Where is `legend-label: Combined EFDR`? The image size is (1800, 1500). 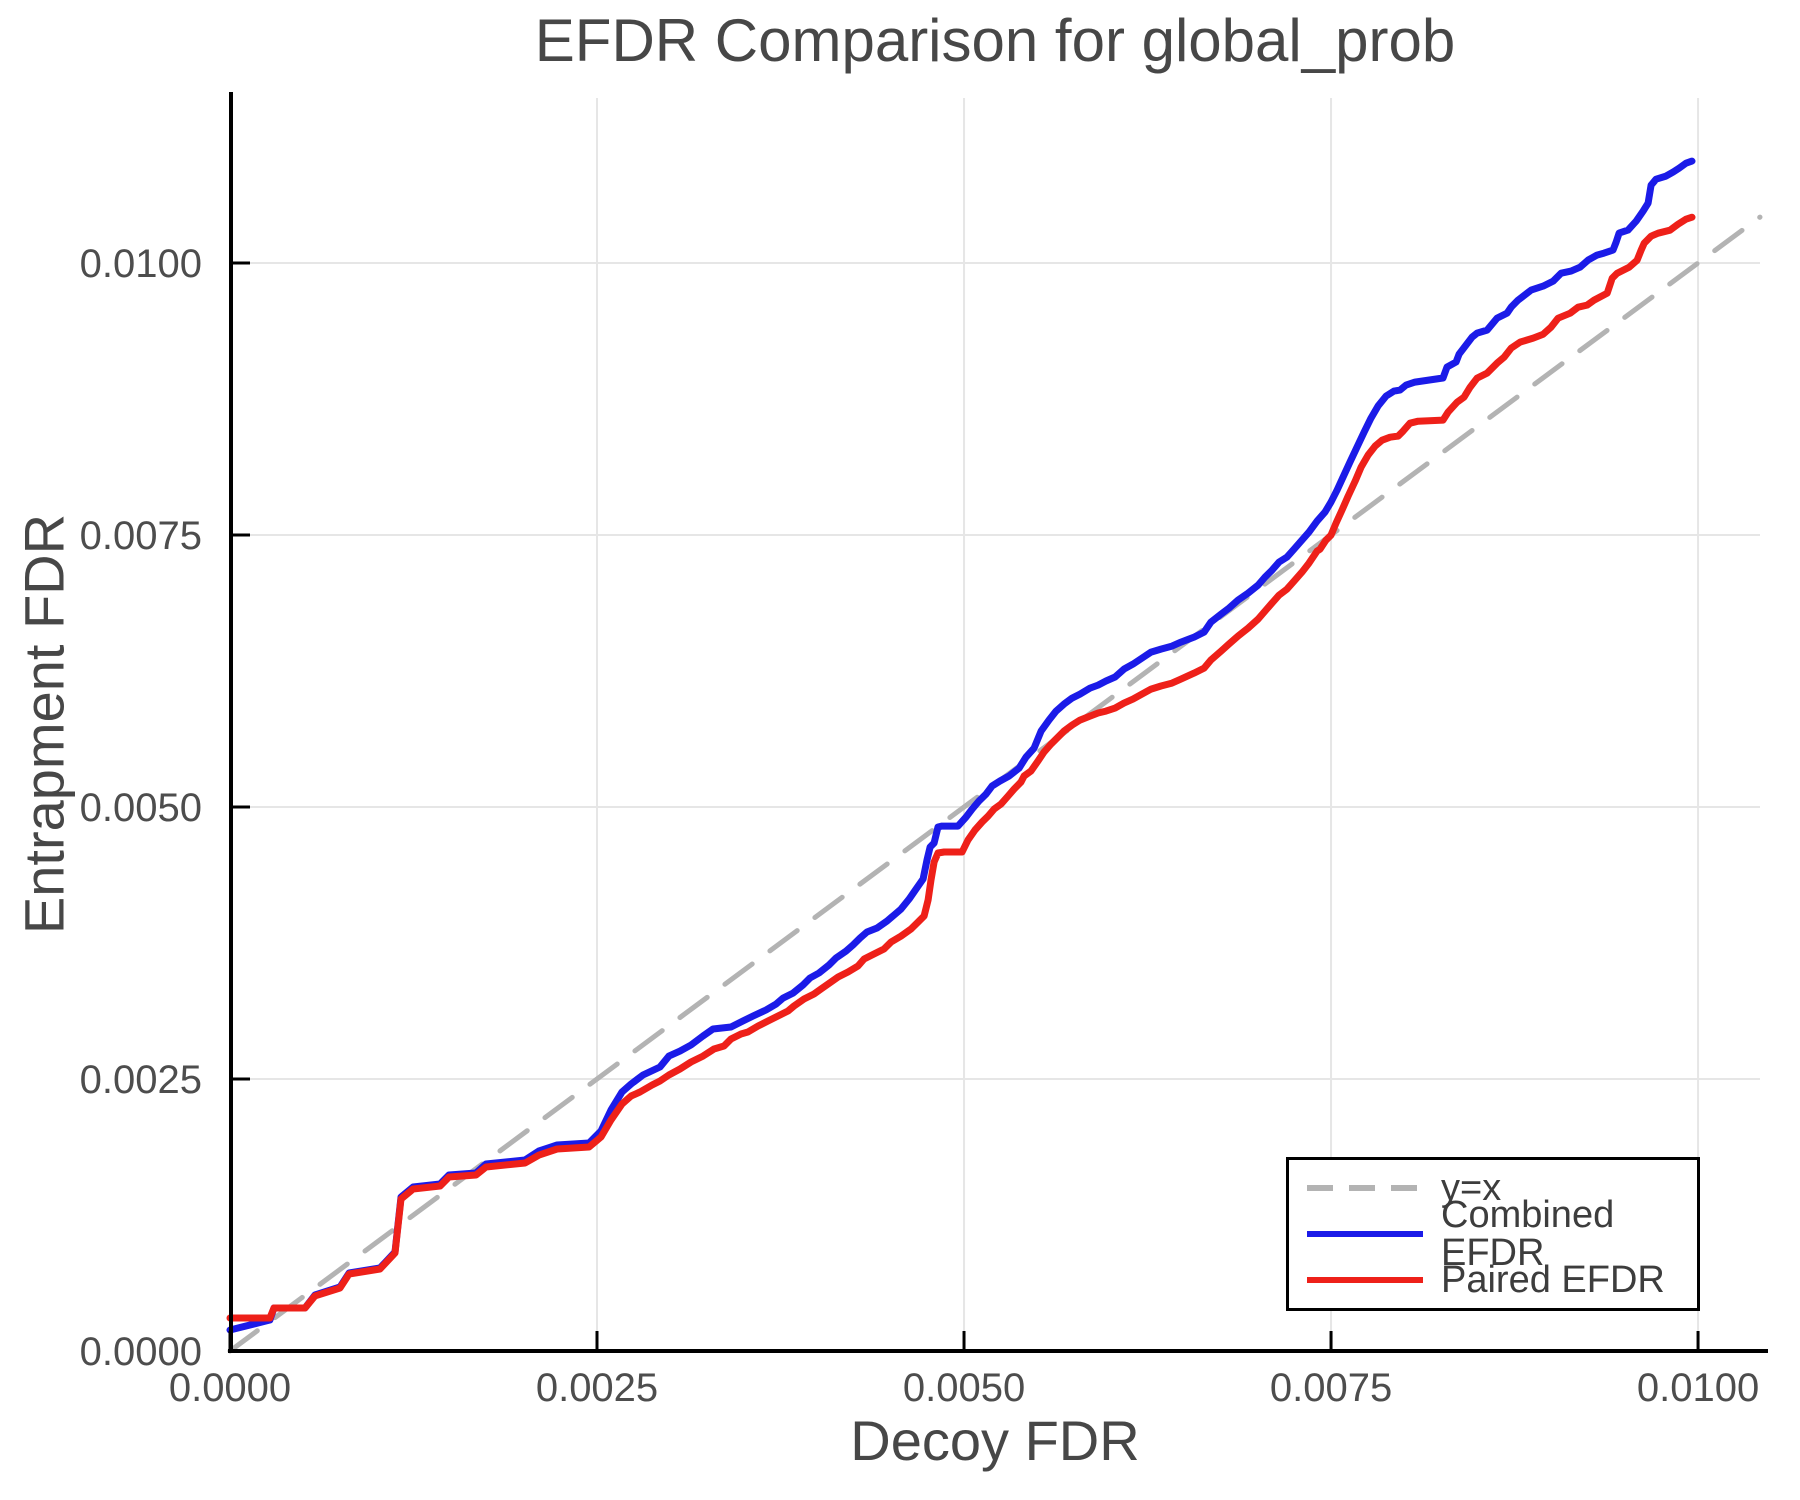 legend-label: Combined EFDR is located at coordinates (1528, 1234).